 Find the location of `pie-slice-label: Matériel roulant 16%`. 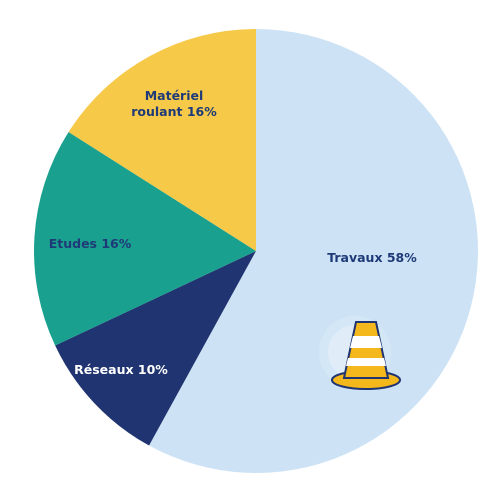

pie-slice-label: Matériel roulant 16% is located at coordinates (174, 103).